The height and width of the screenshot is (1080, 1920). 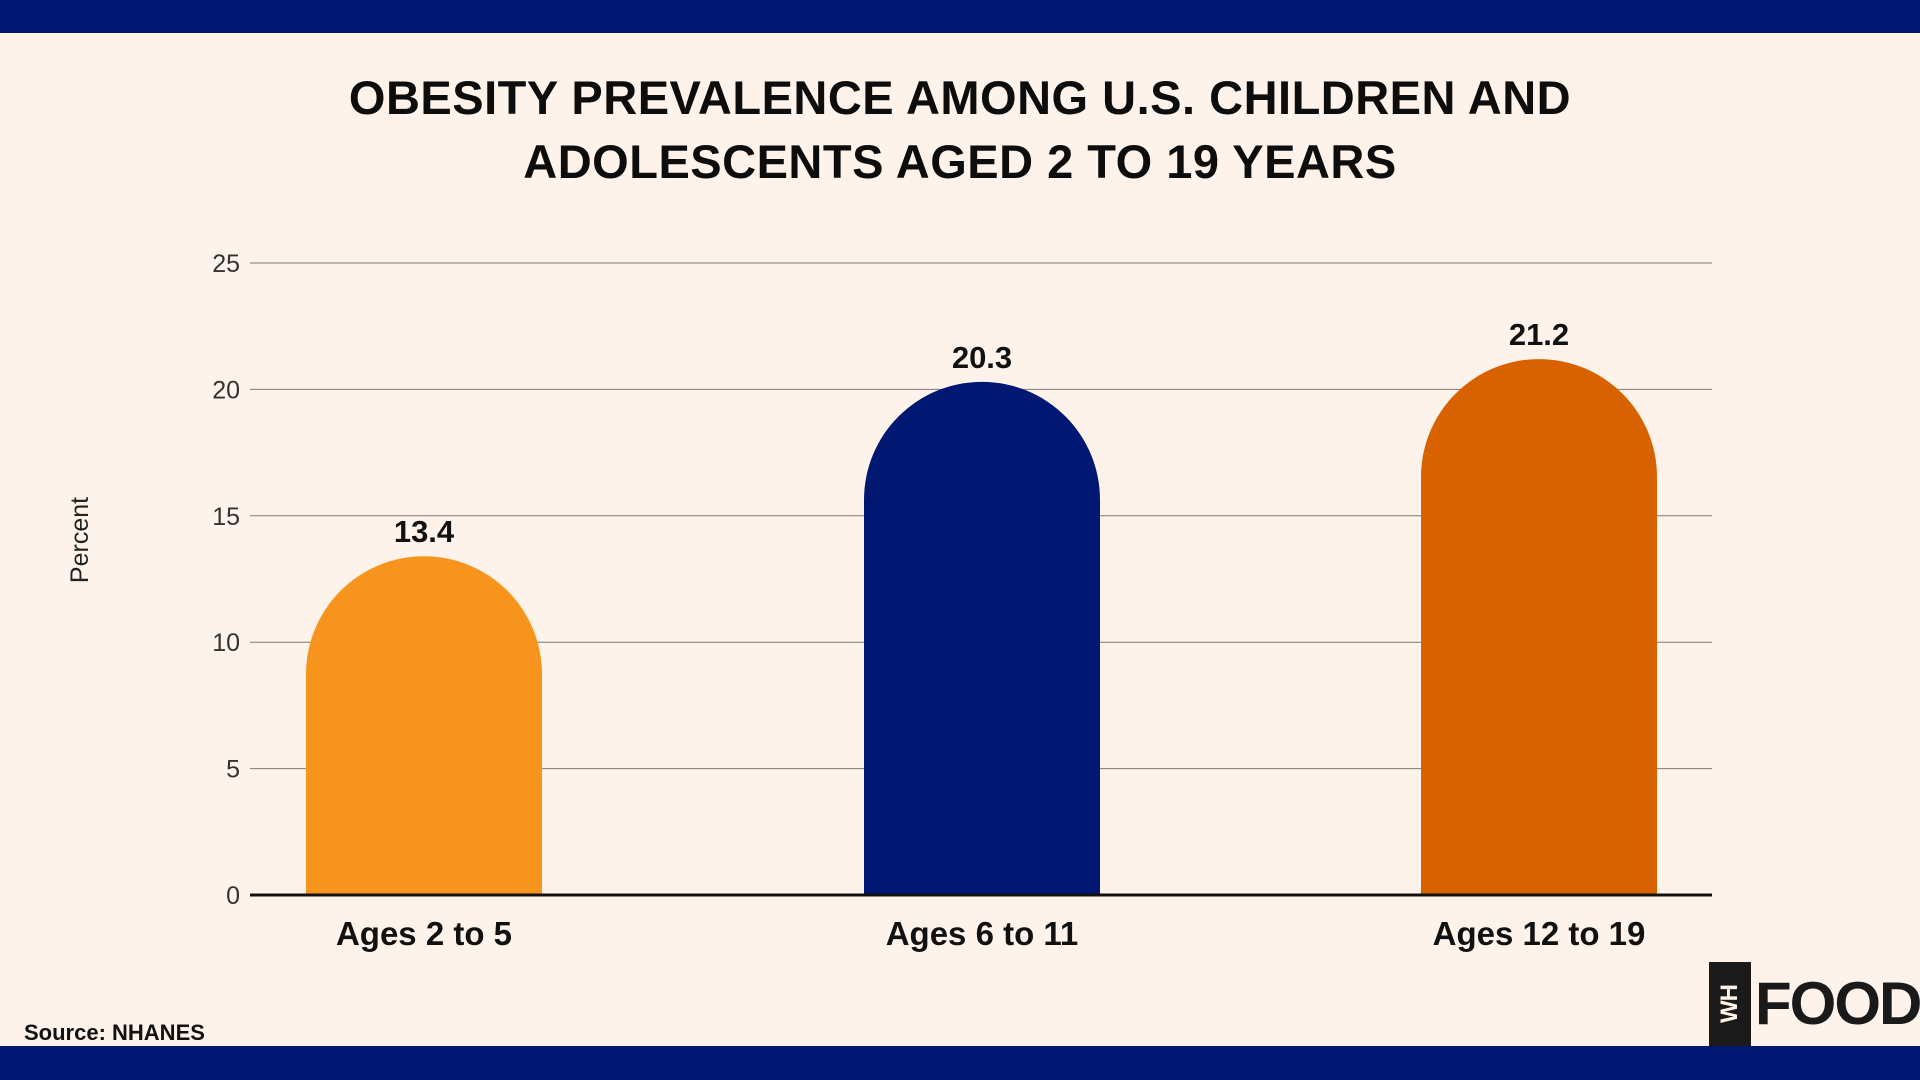 I want to click on y-tick-label-5: 5, so click(x=233, y=770).